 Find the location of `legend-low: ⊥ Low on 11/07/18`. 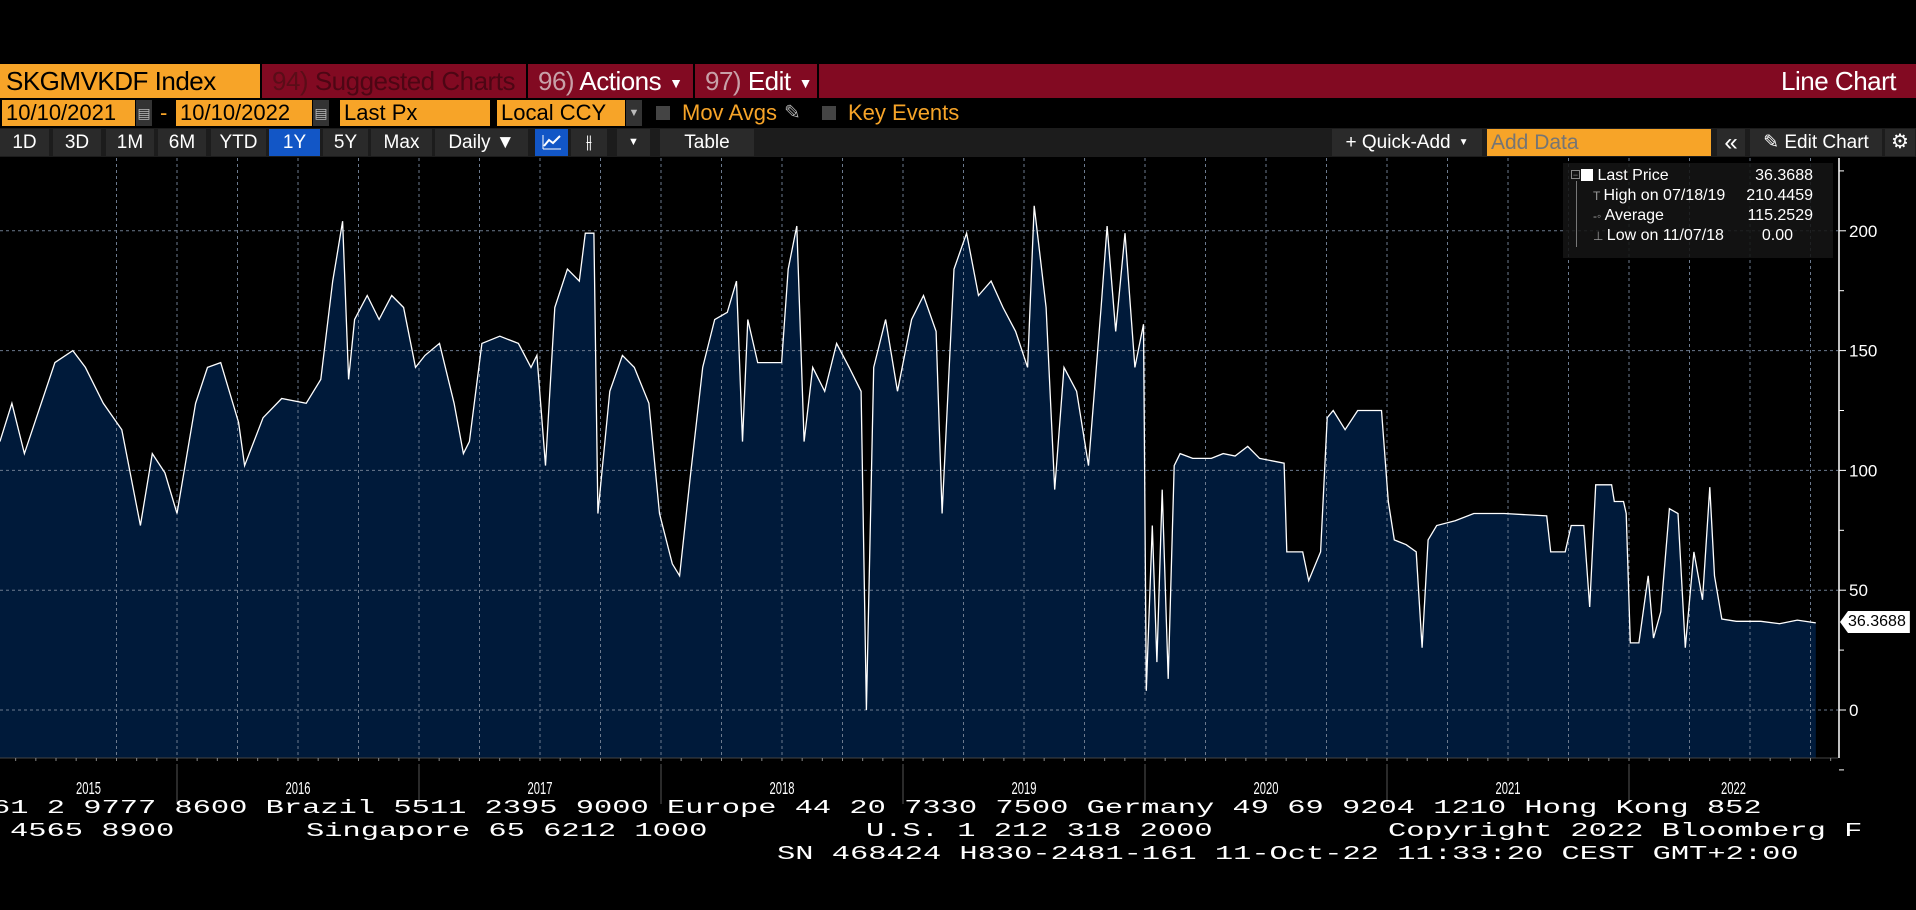

legend-low: ⊥ Low on 11/07/18 is located at coordinates (1658, 236).